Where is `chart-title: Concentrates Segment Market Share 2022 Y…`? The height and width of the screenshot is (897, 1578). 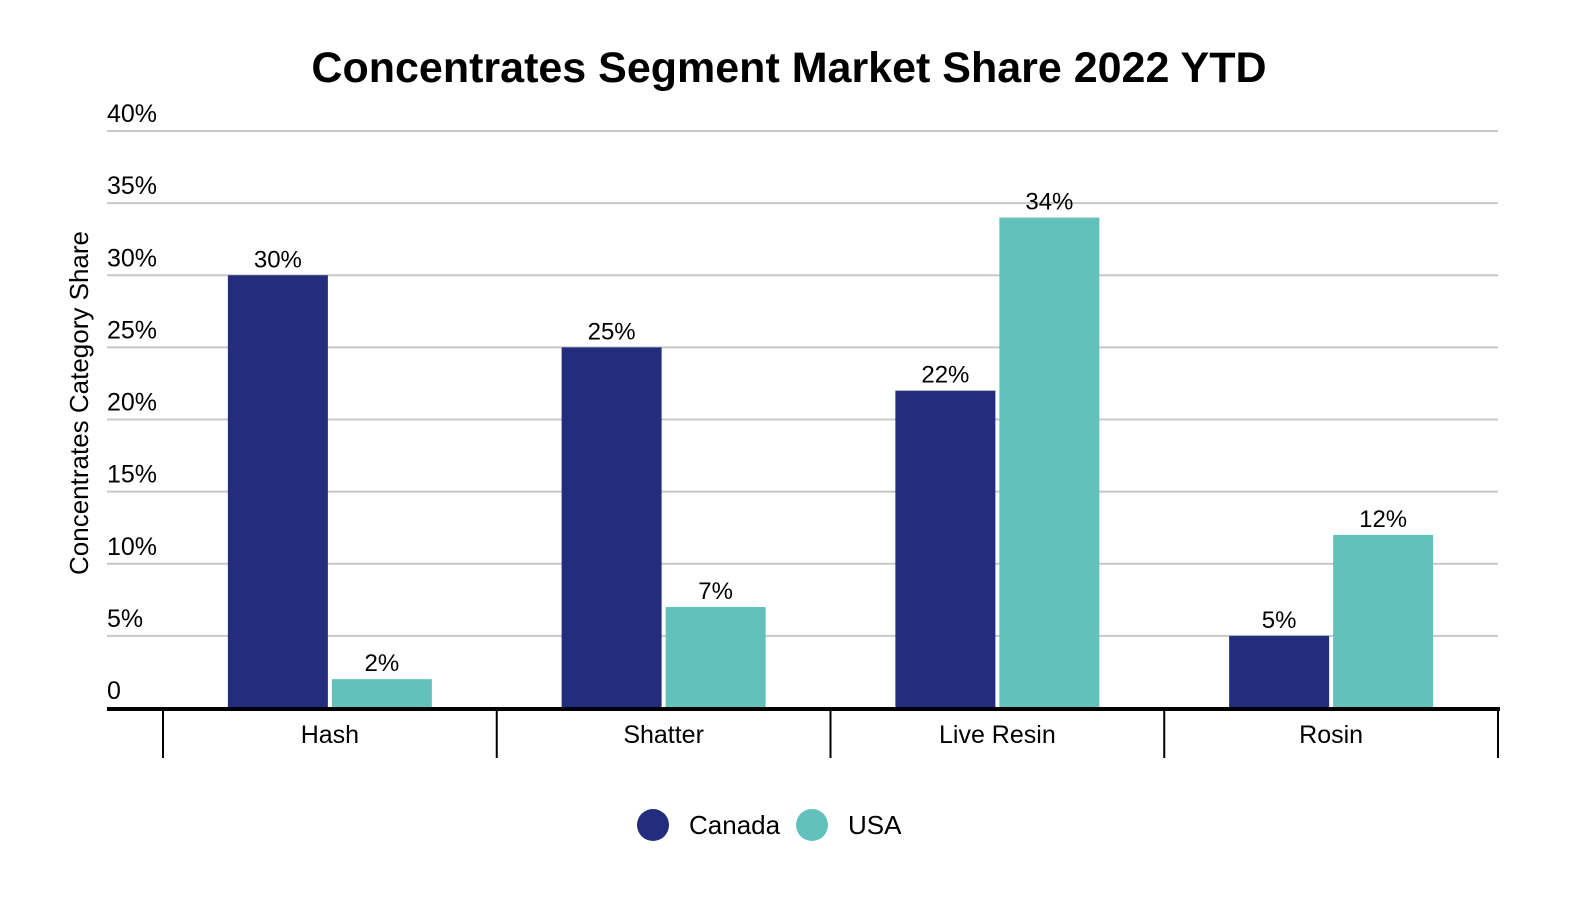 chart-title: Concentrates Segment Market Share 2022 Y… is located at coordinates (788, 68).